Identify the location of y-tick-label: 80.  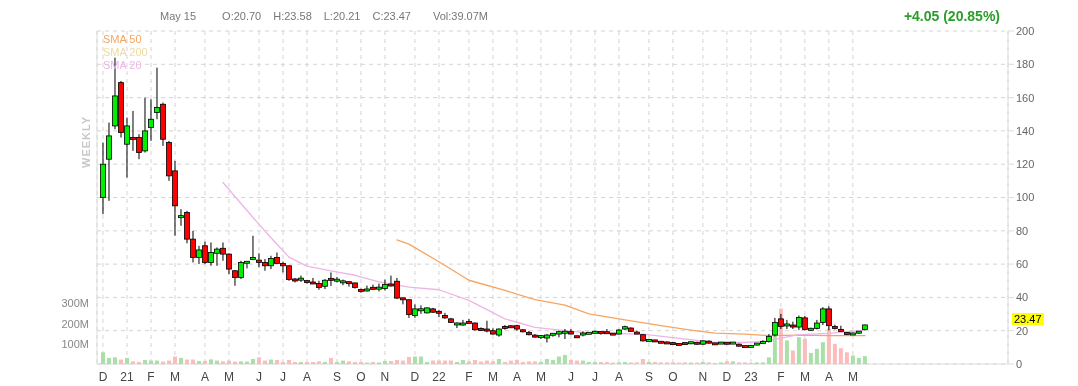
(1022, 230).